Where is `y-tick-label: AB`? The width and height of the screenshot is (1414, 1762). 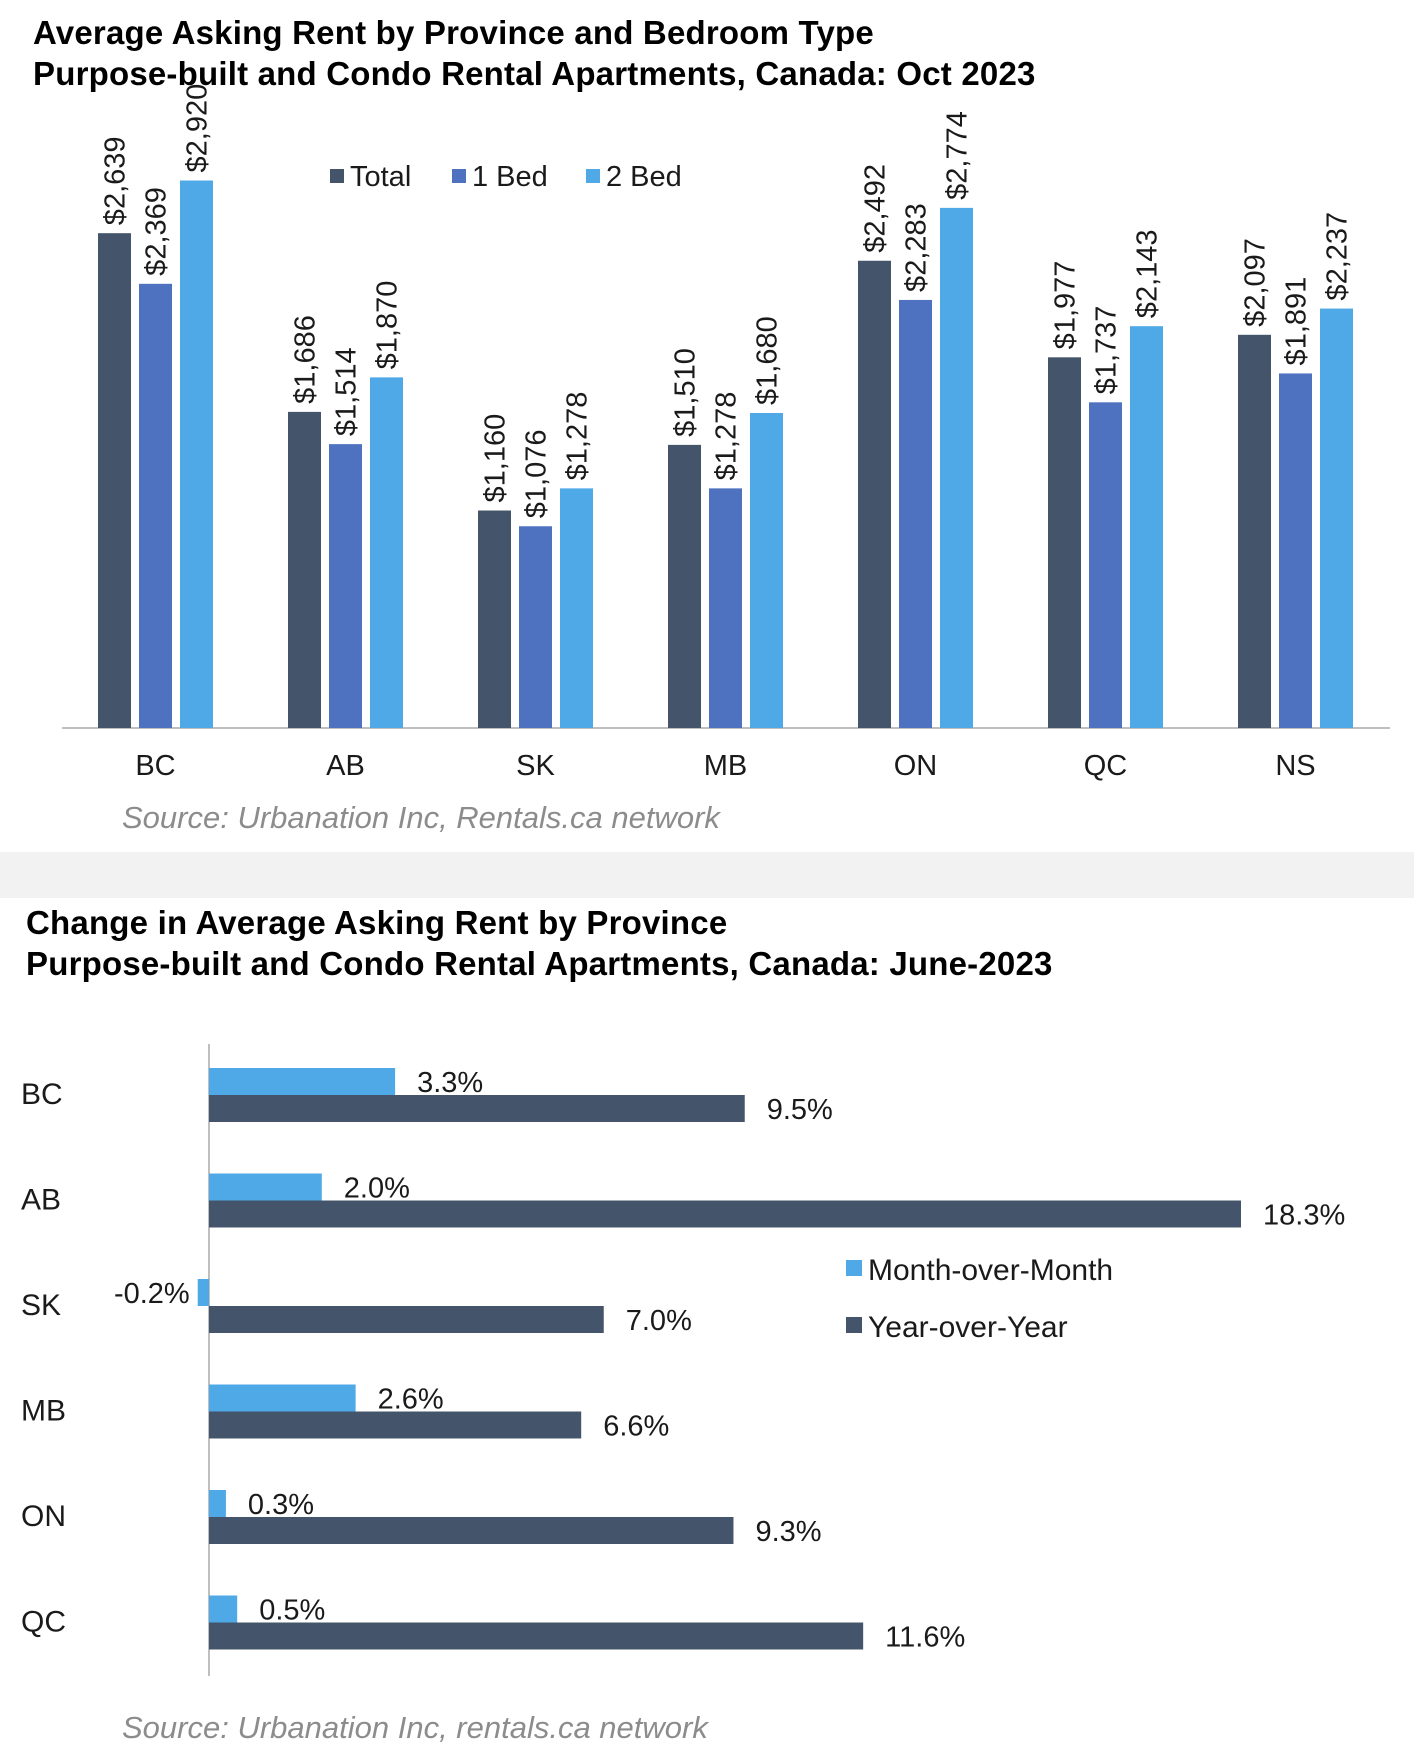 y-tick-label: AB is located at coordinates (41, 1200).